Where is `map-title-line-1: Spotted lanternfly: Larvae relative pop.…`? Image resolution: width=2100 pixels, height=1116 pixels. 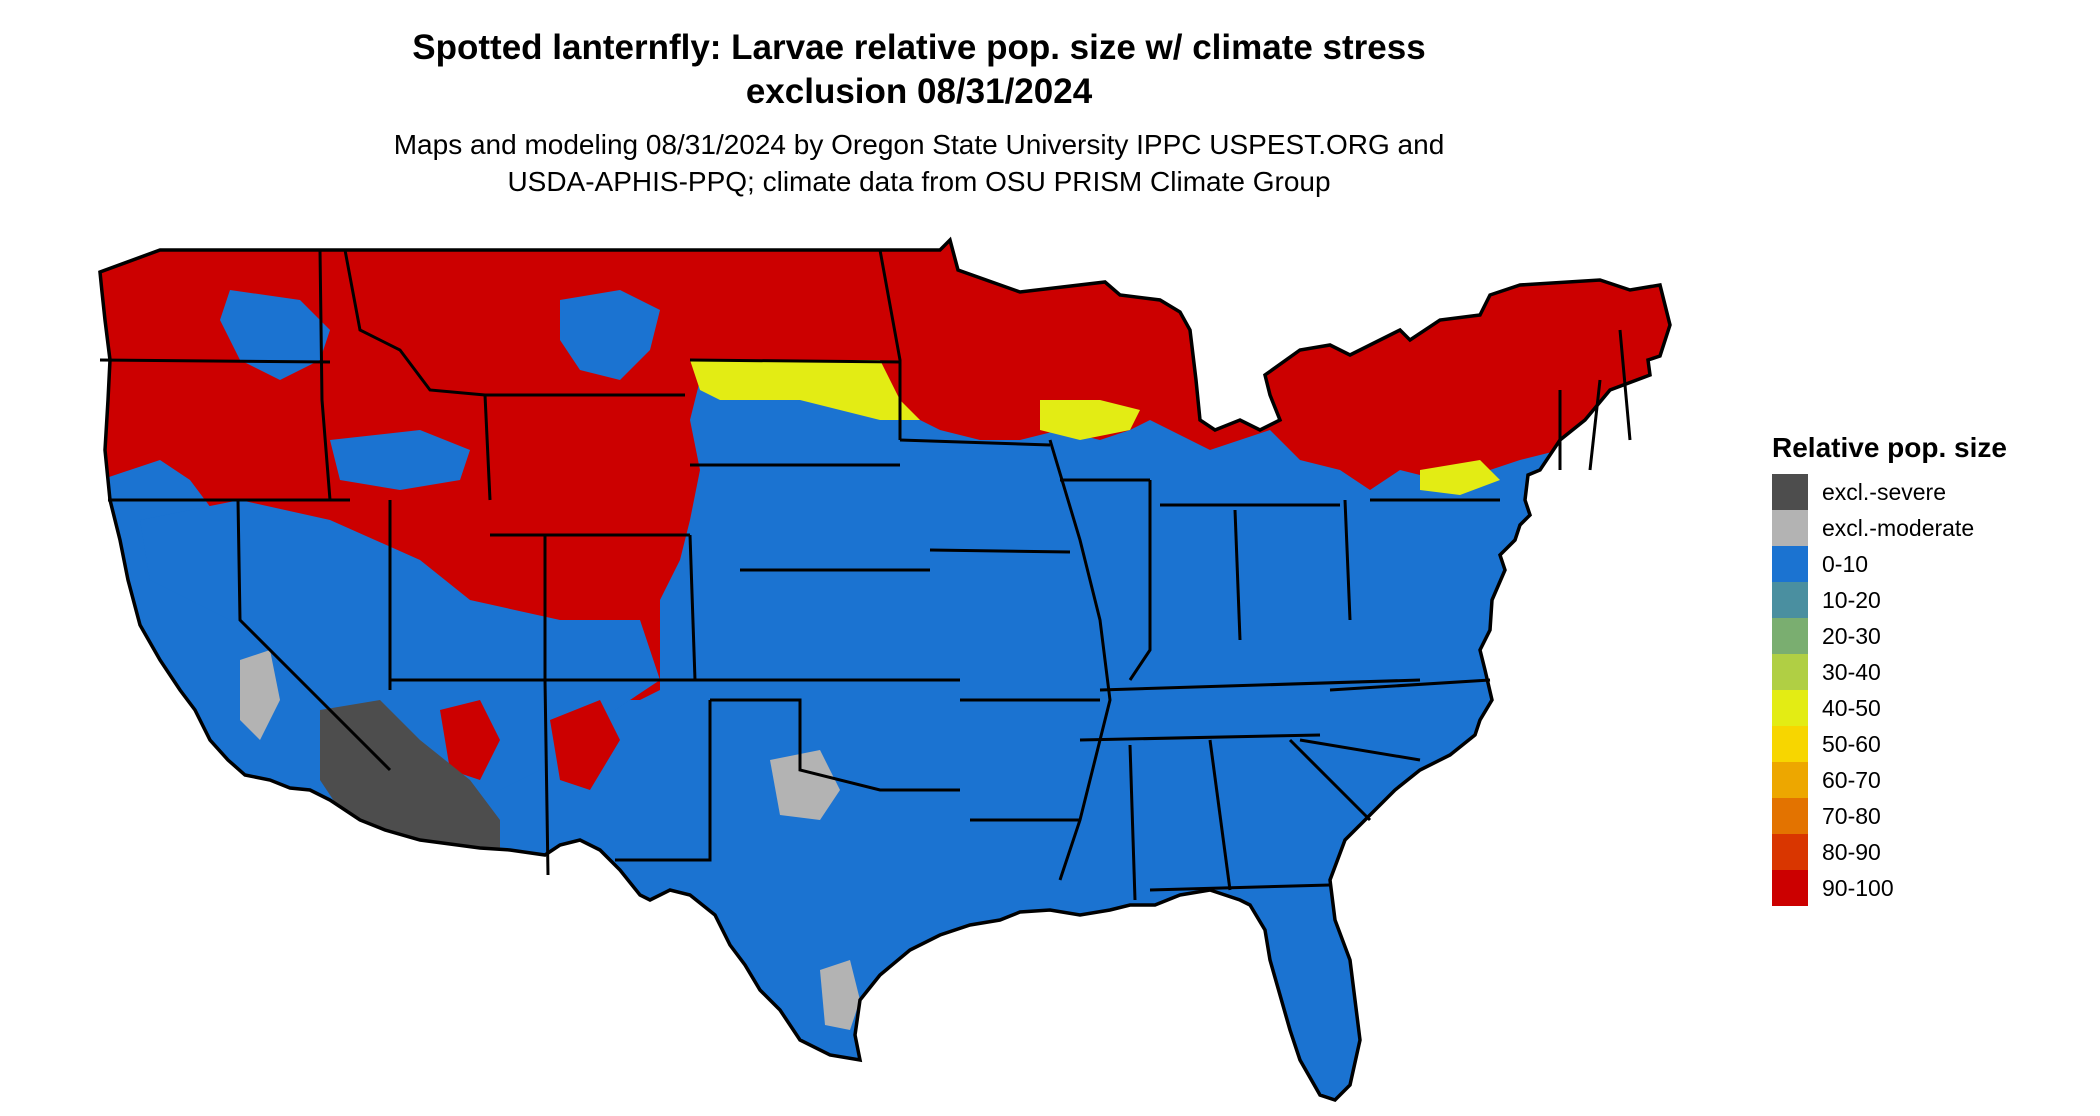
map-title-line-1: Spotted lanternfly: Larvae relative pop.… is located at coordinates (919, 47).